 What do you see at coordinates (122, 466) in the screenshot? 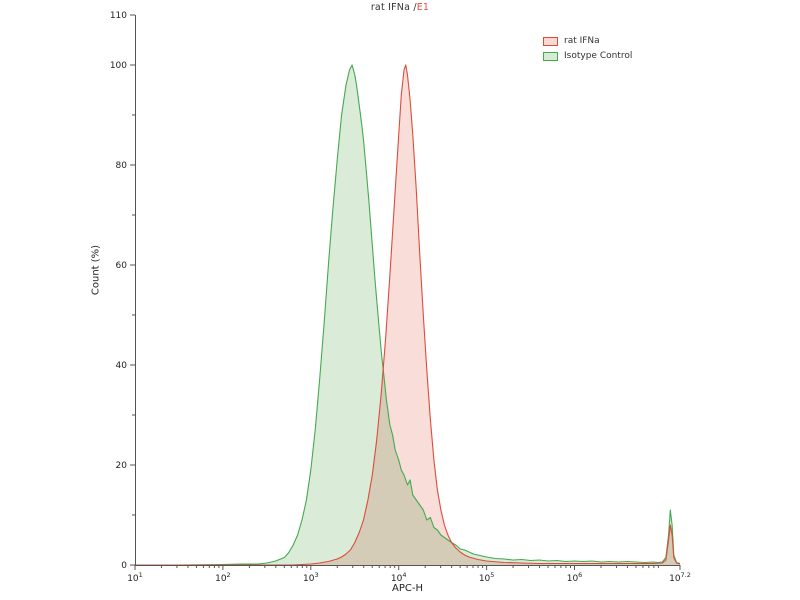
I see `y-tick-label: 20` at bounding box center [122, 466].